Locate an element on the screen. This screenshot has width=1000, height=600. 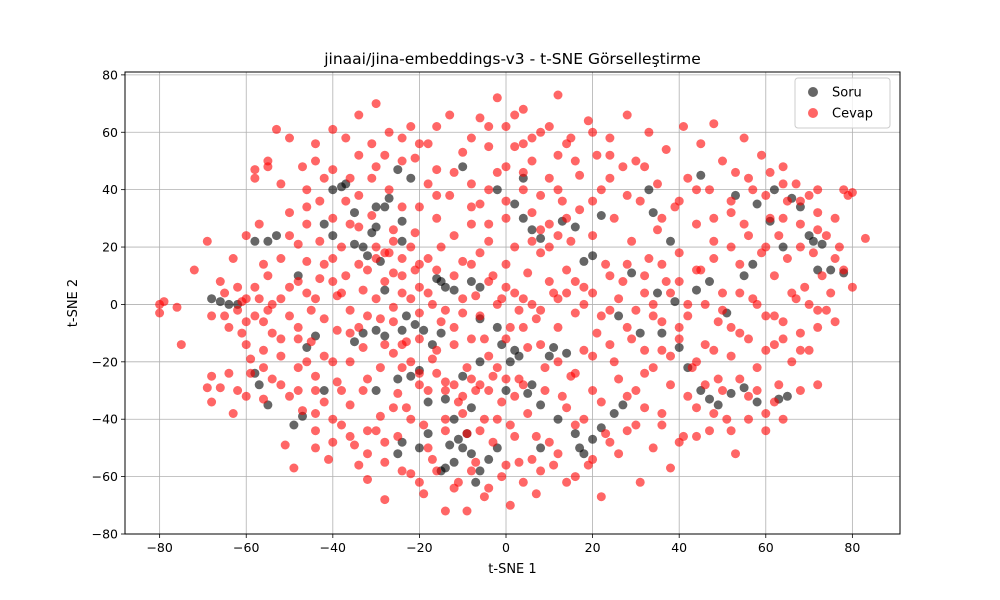
legend-label-cevap: Cevap is located at coordinates (852, 114).